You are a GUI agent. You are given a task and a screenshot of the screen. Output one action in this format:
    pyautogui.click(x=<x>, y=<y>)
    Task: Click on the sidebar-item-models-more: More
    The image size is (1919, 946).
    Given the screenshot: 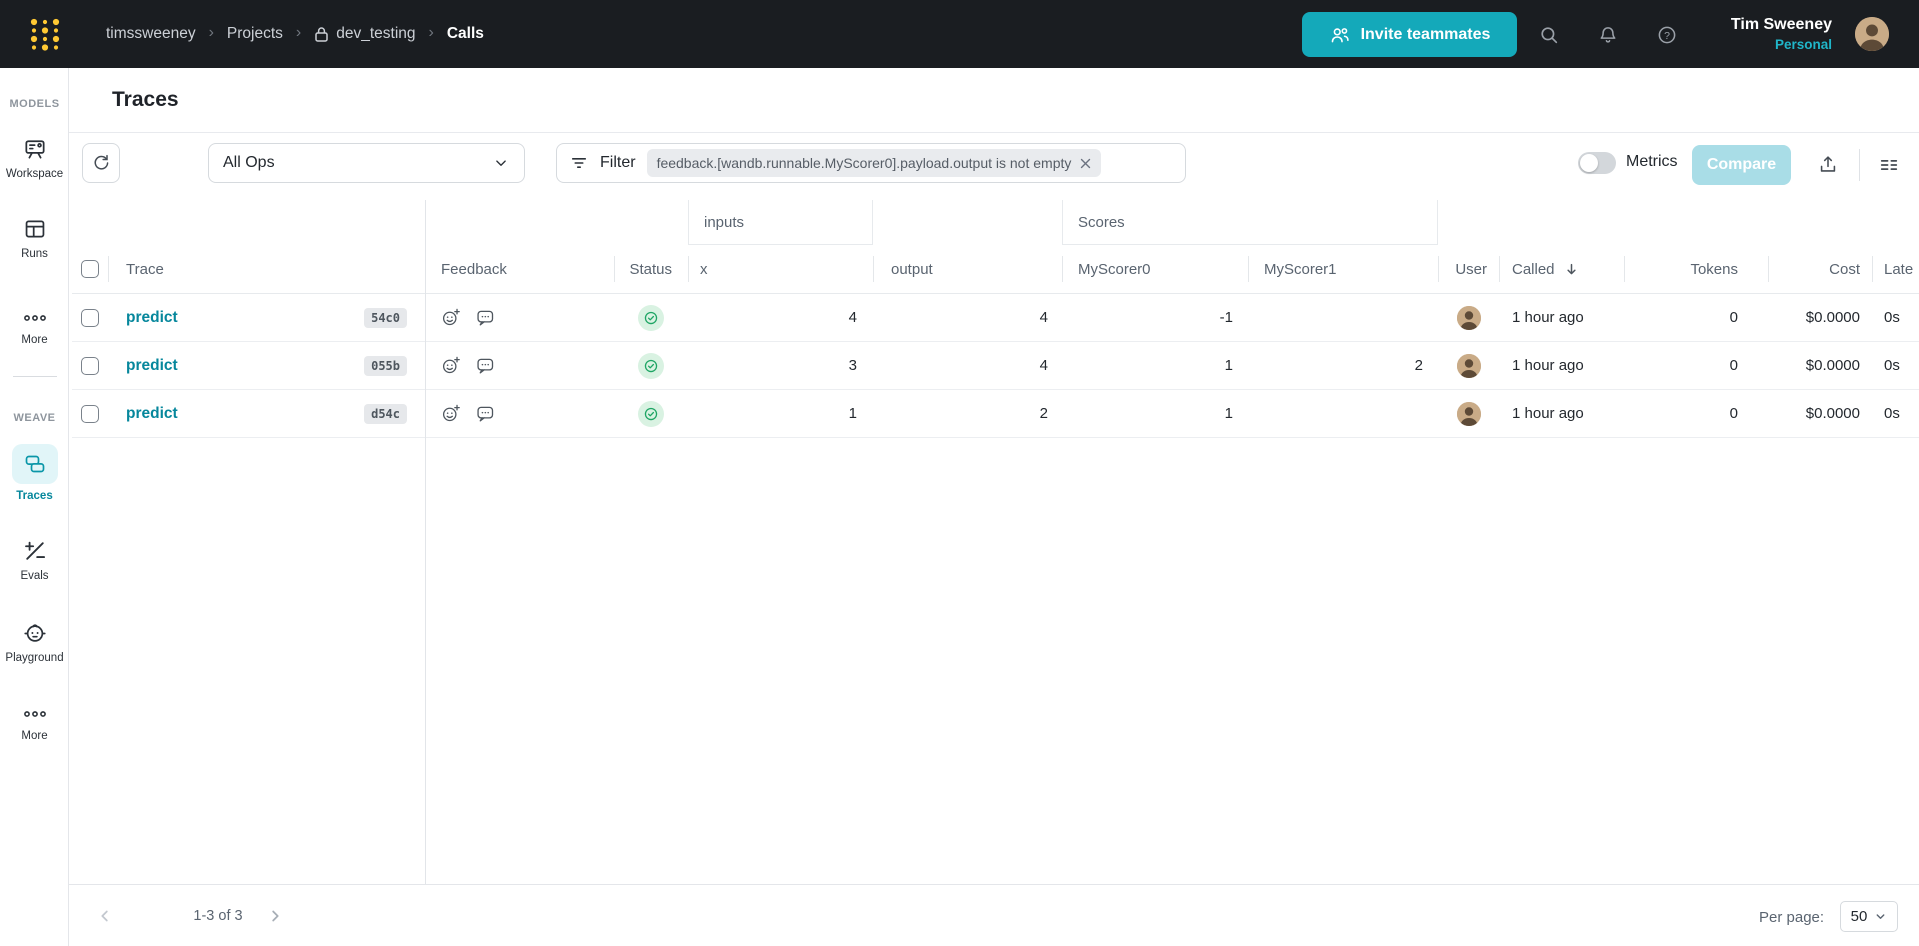 What is the action you would take?
    pyautogui.click(x=34, y=327)
    